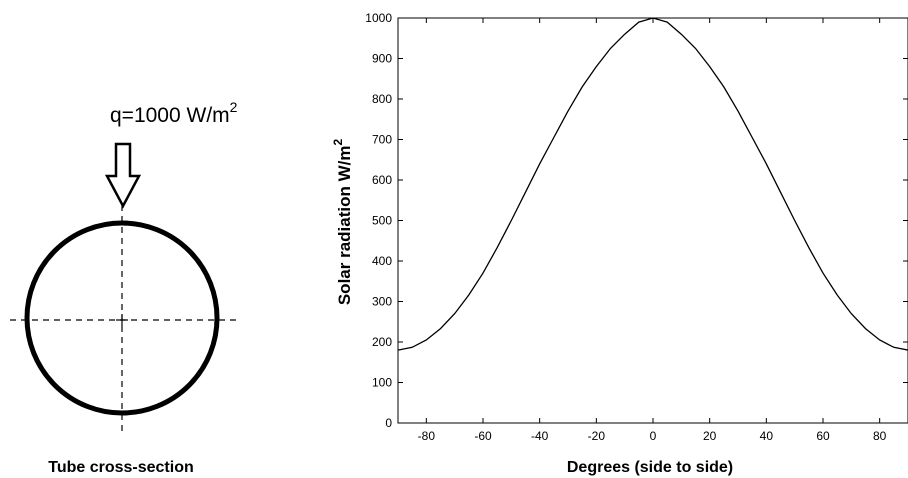  Describe the element at coordinates (388, 423) in the screenshot. I see `y-tick-label: 0` at that location.